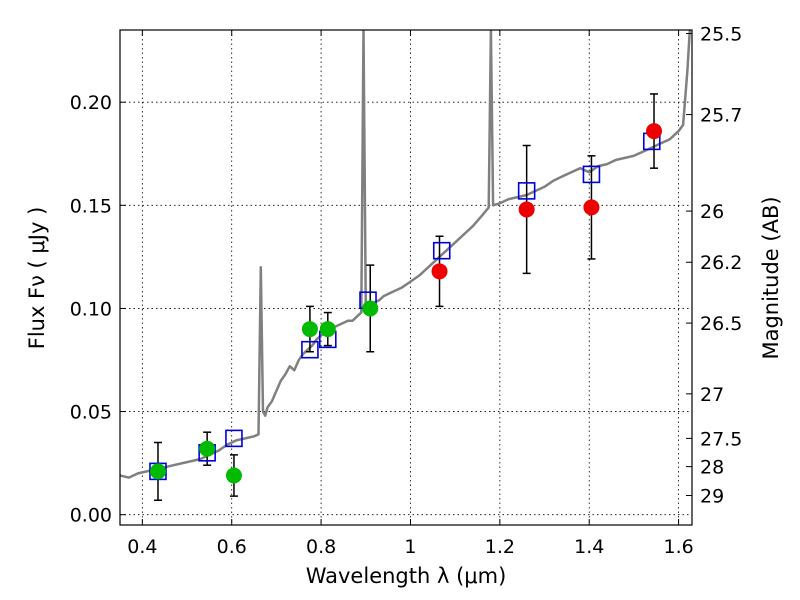  Describe the element at coordinates (410, 547) in the screenshot. I see `x-tick-label: 1` at that location.